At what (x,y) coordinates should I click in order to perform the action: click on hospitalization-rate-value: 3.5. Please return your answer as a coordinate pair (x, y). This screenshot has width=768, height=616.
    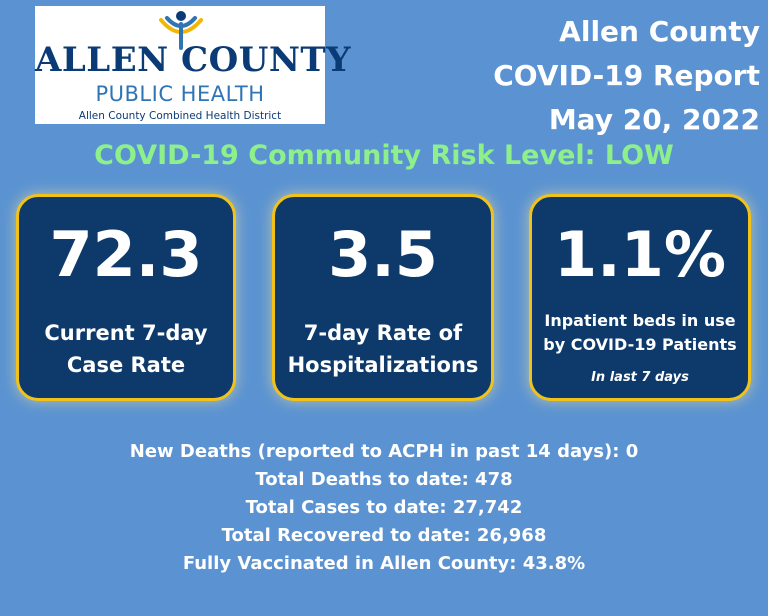
    Looking at the image, I should click on (383, 254).